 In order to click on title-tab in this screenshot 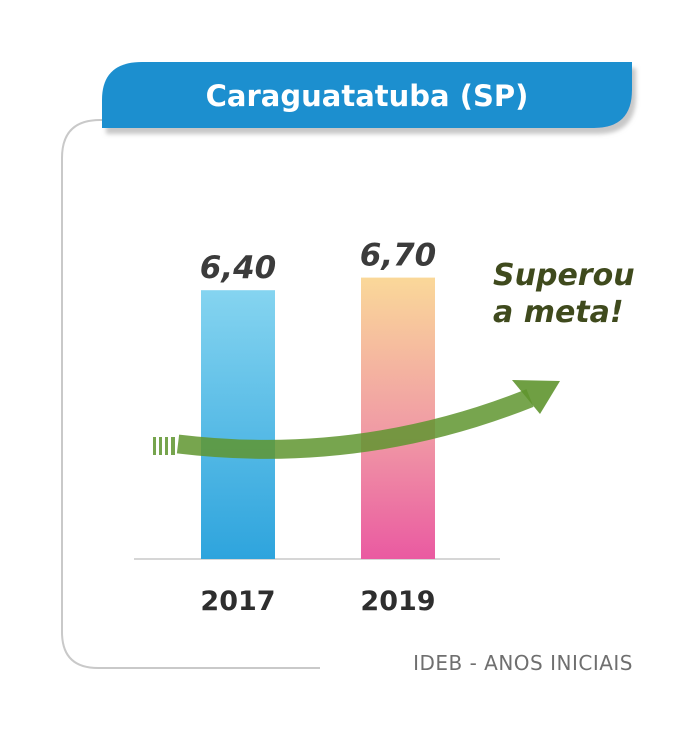, I will do `click(367, 95)`.